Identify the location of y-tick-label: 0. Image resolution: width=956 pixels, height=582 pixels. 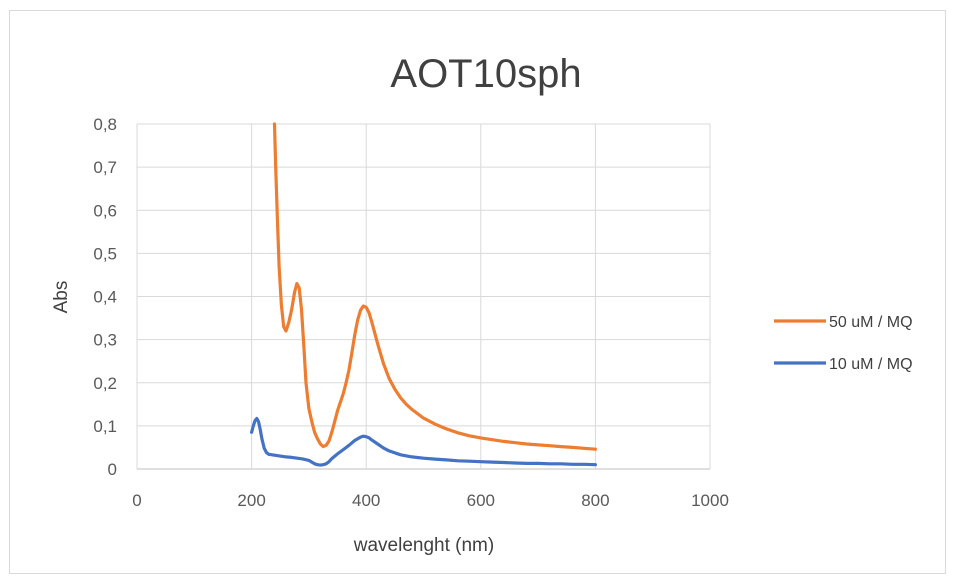
(112, 469).